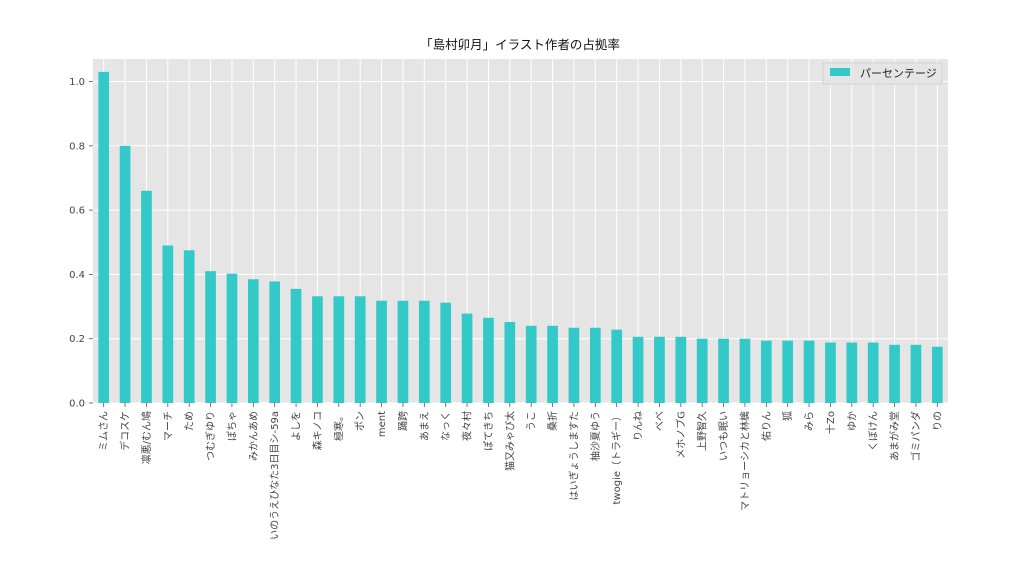  Describe the element at coordinates (489, 431) in the screenshot. I see `x-tick-label: ぽてきち` at that location.